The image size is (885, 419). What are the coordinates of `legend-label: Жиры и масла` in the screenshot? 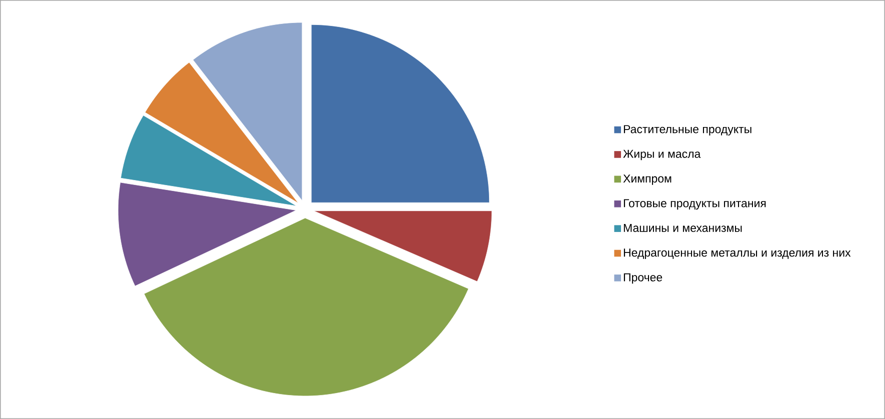 It's located at (662, 155).